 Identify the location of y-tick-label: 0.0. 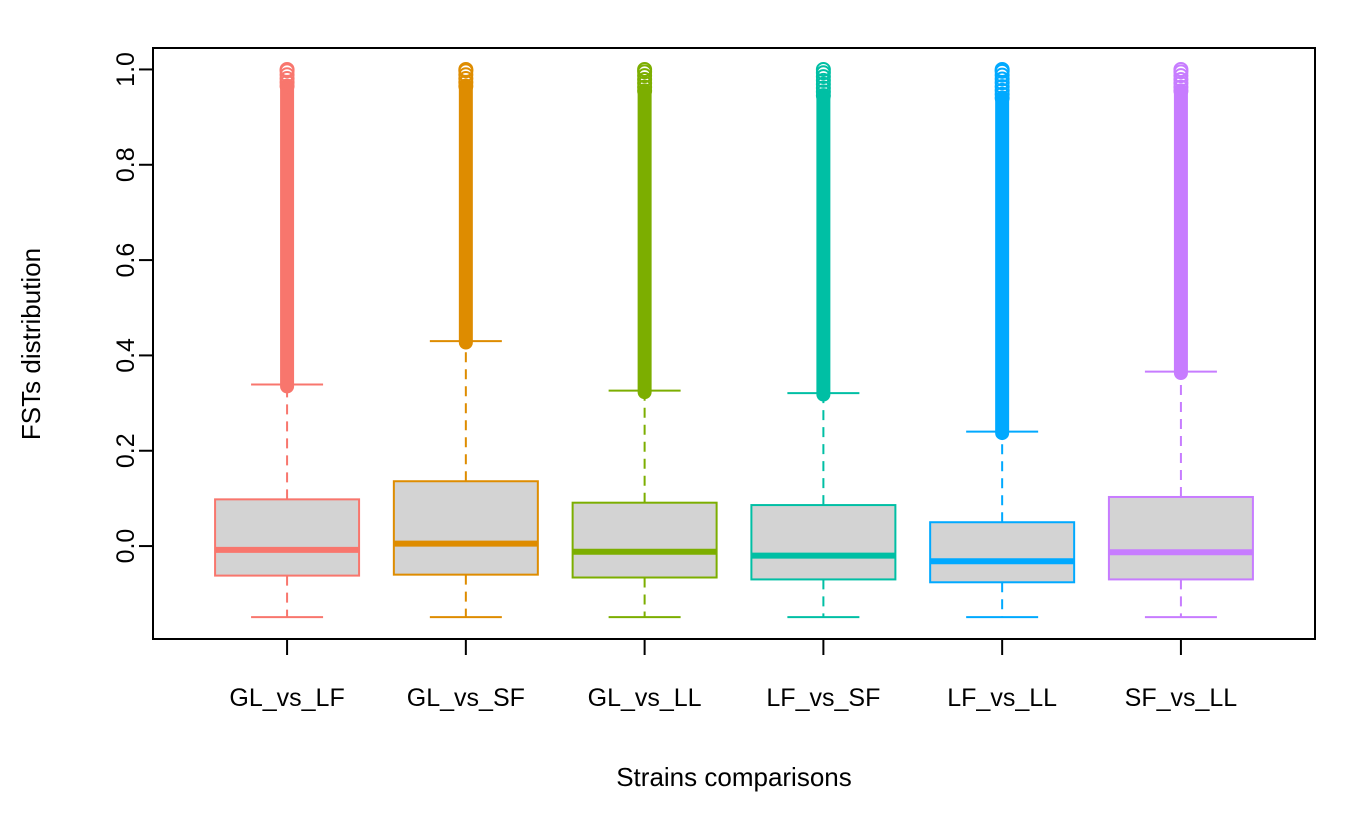
(126, 546).